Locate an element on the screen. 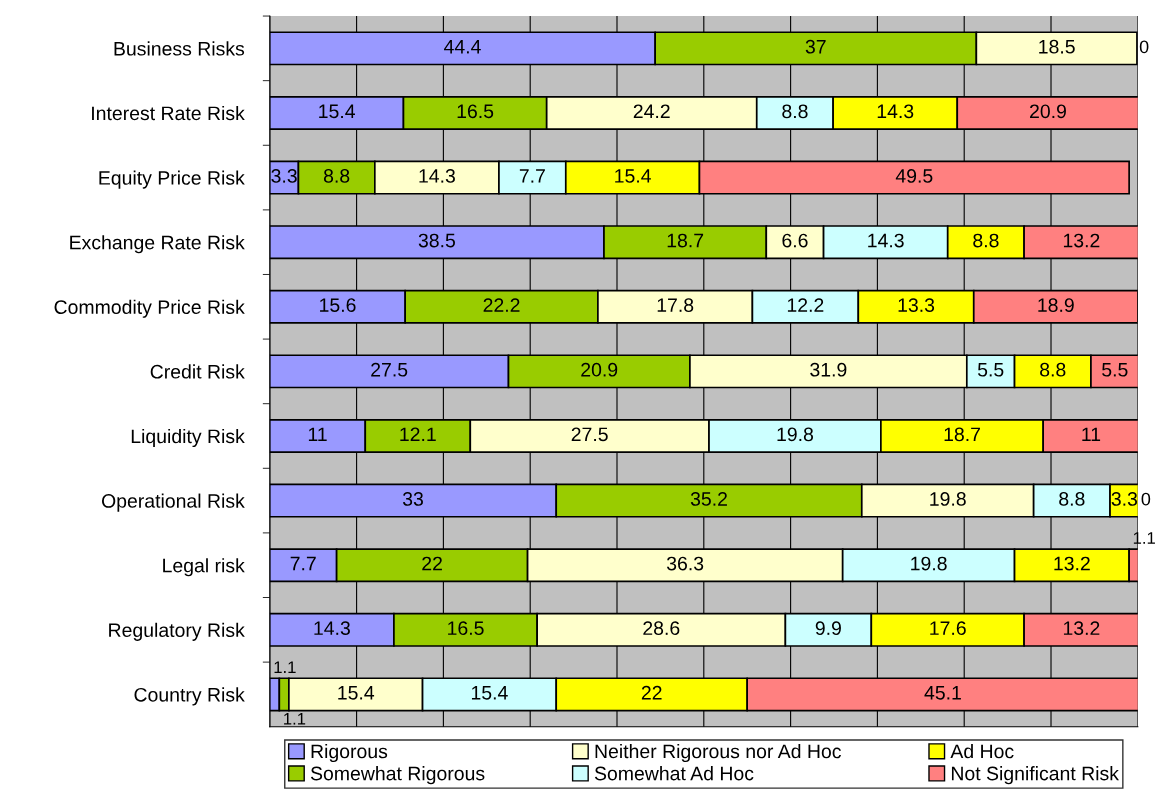 The height and width of the screenshot is (803, 1173). data-label: 17.6 is located at coordinates (948, 628).